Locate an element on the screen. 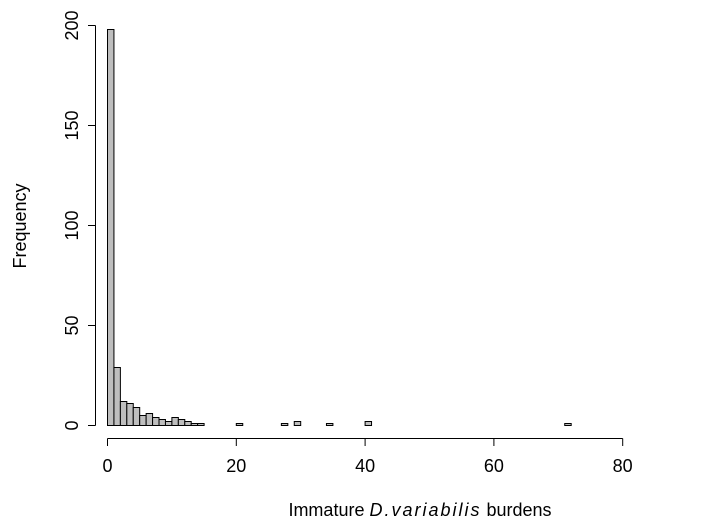 The height and width of the screenshot is (522, 703). x-tick-label-80: 80 is located at coordinates (623, 466).